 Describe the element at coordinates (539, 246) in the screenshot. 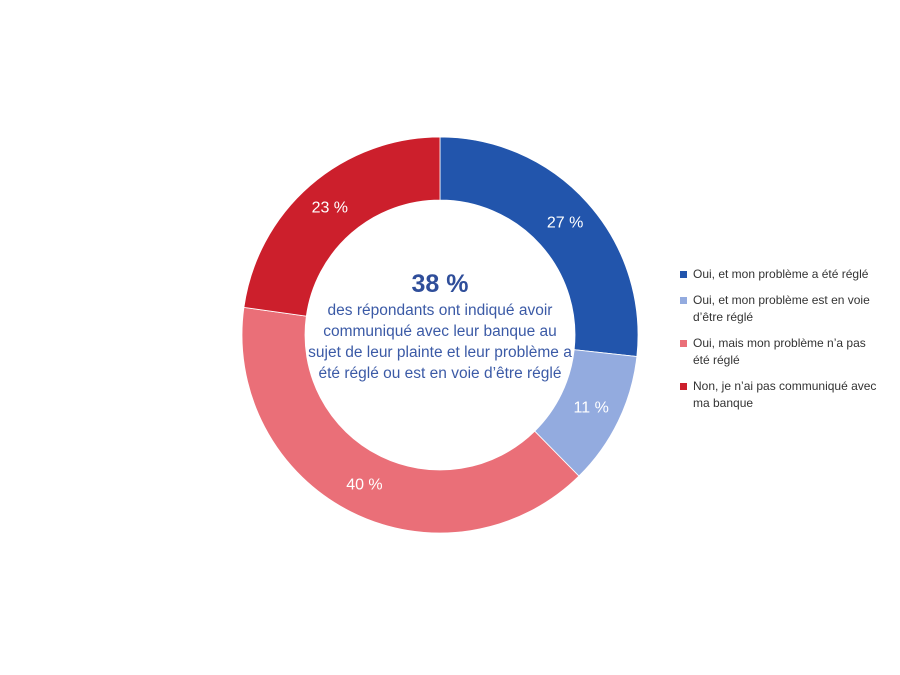

I see `donut-slice-regle` at that location.